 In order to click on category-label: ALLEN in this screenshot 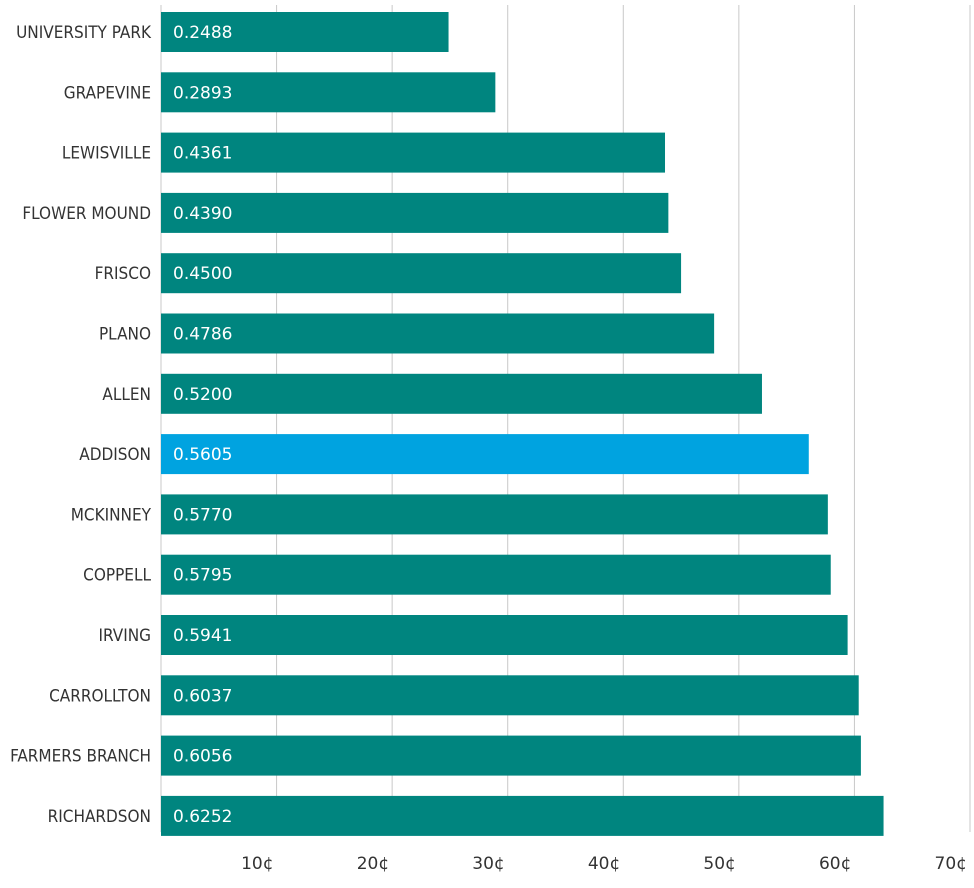, I will do `click(126, 395)`.